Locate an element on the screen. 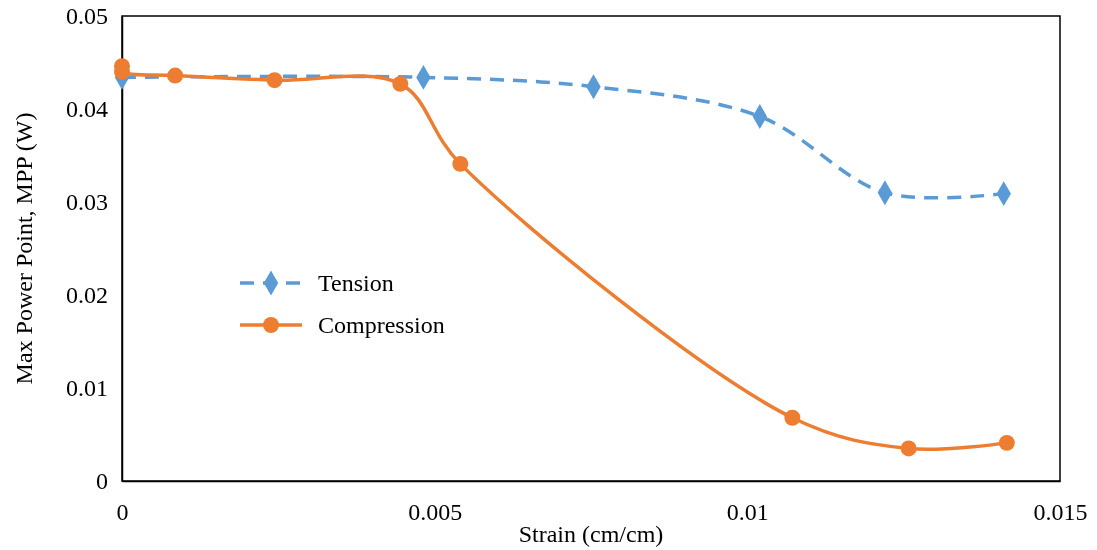  y-tick-label: 0.05 is located at coordinates (87, 16).